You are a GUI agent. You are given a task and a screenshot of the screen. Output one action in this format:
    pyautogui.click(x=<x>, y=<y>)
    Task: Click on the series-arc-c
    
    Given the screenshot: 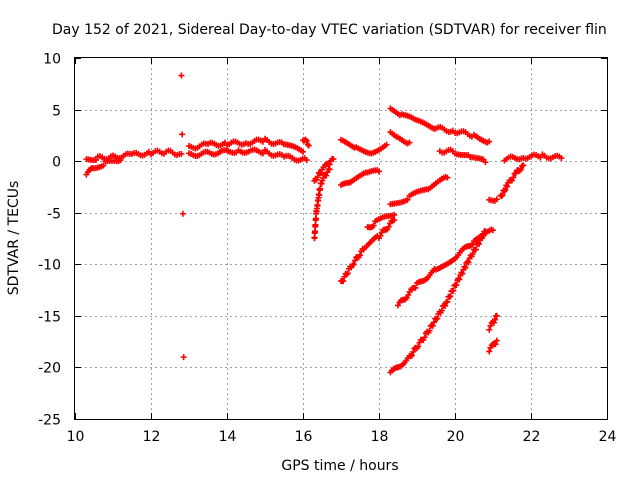 What is the action you would take?
    pyautogui.click(x=306, y=142)
    